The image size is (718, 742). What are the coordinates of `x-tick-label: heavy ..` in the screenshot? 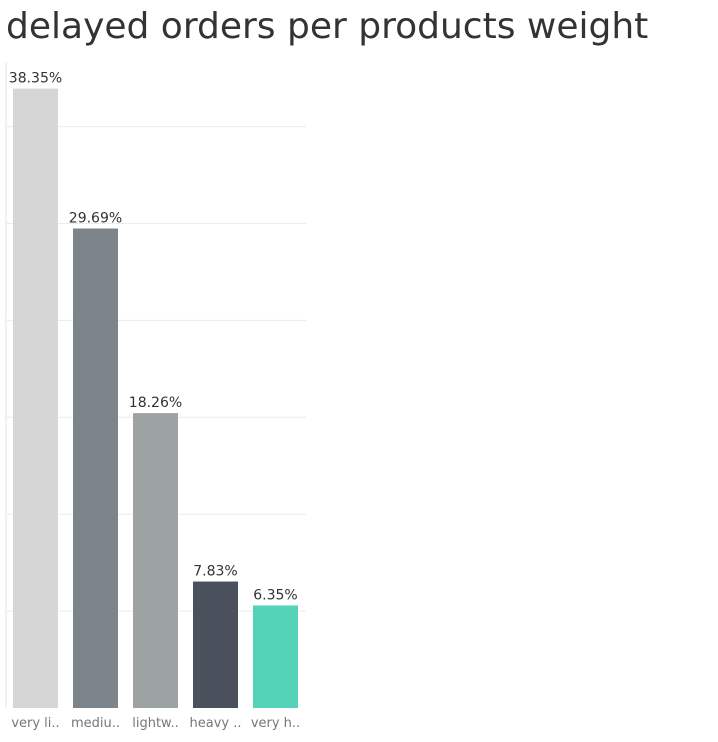 It's located at (216, 723).